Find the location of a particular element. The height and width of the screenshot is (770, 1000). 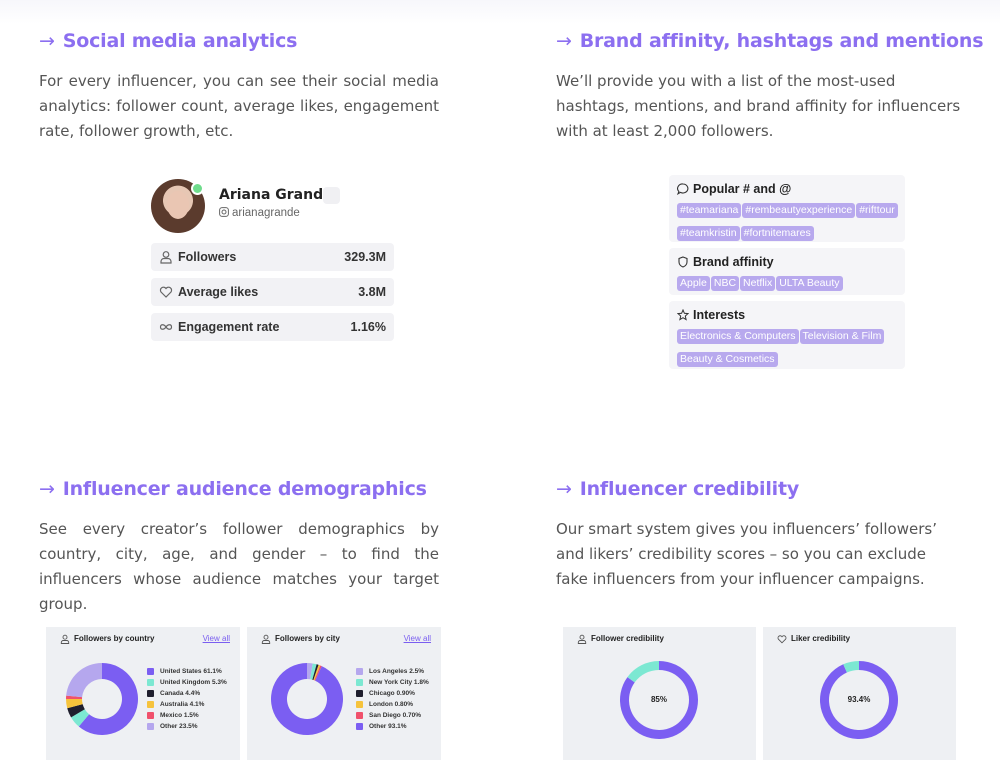

interests-heading: Interests is located at coordinates (711, 315).